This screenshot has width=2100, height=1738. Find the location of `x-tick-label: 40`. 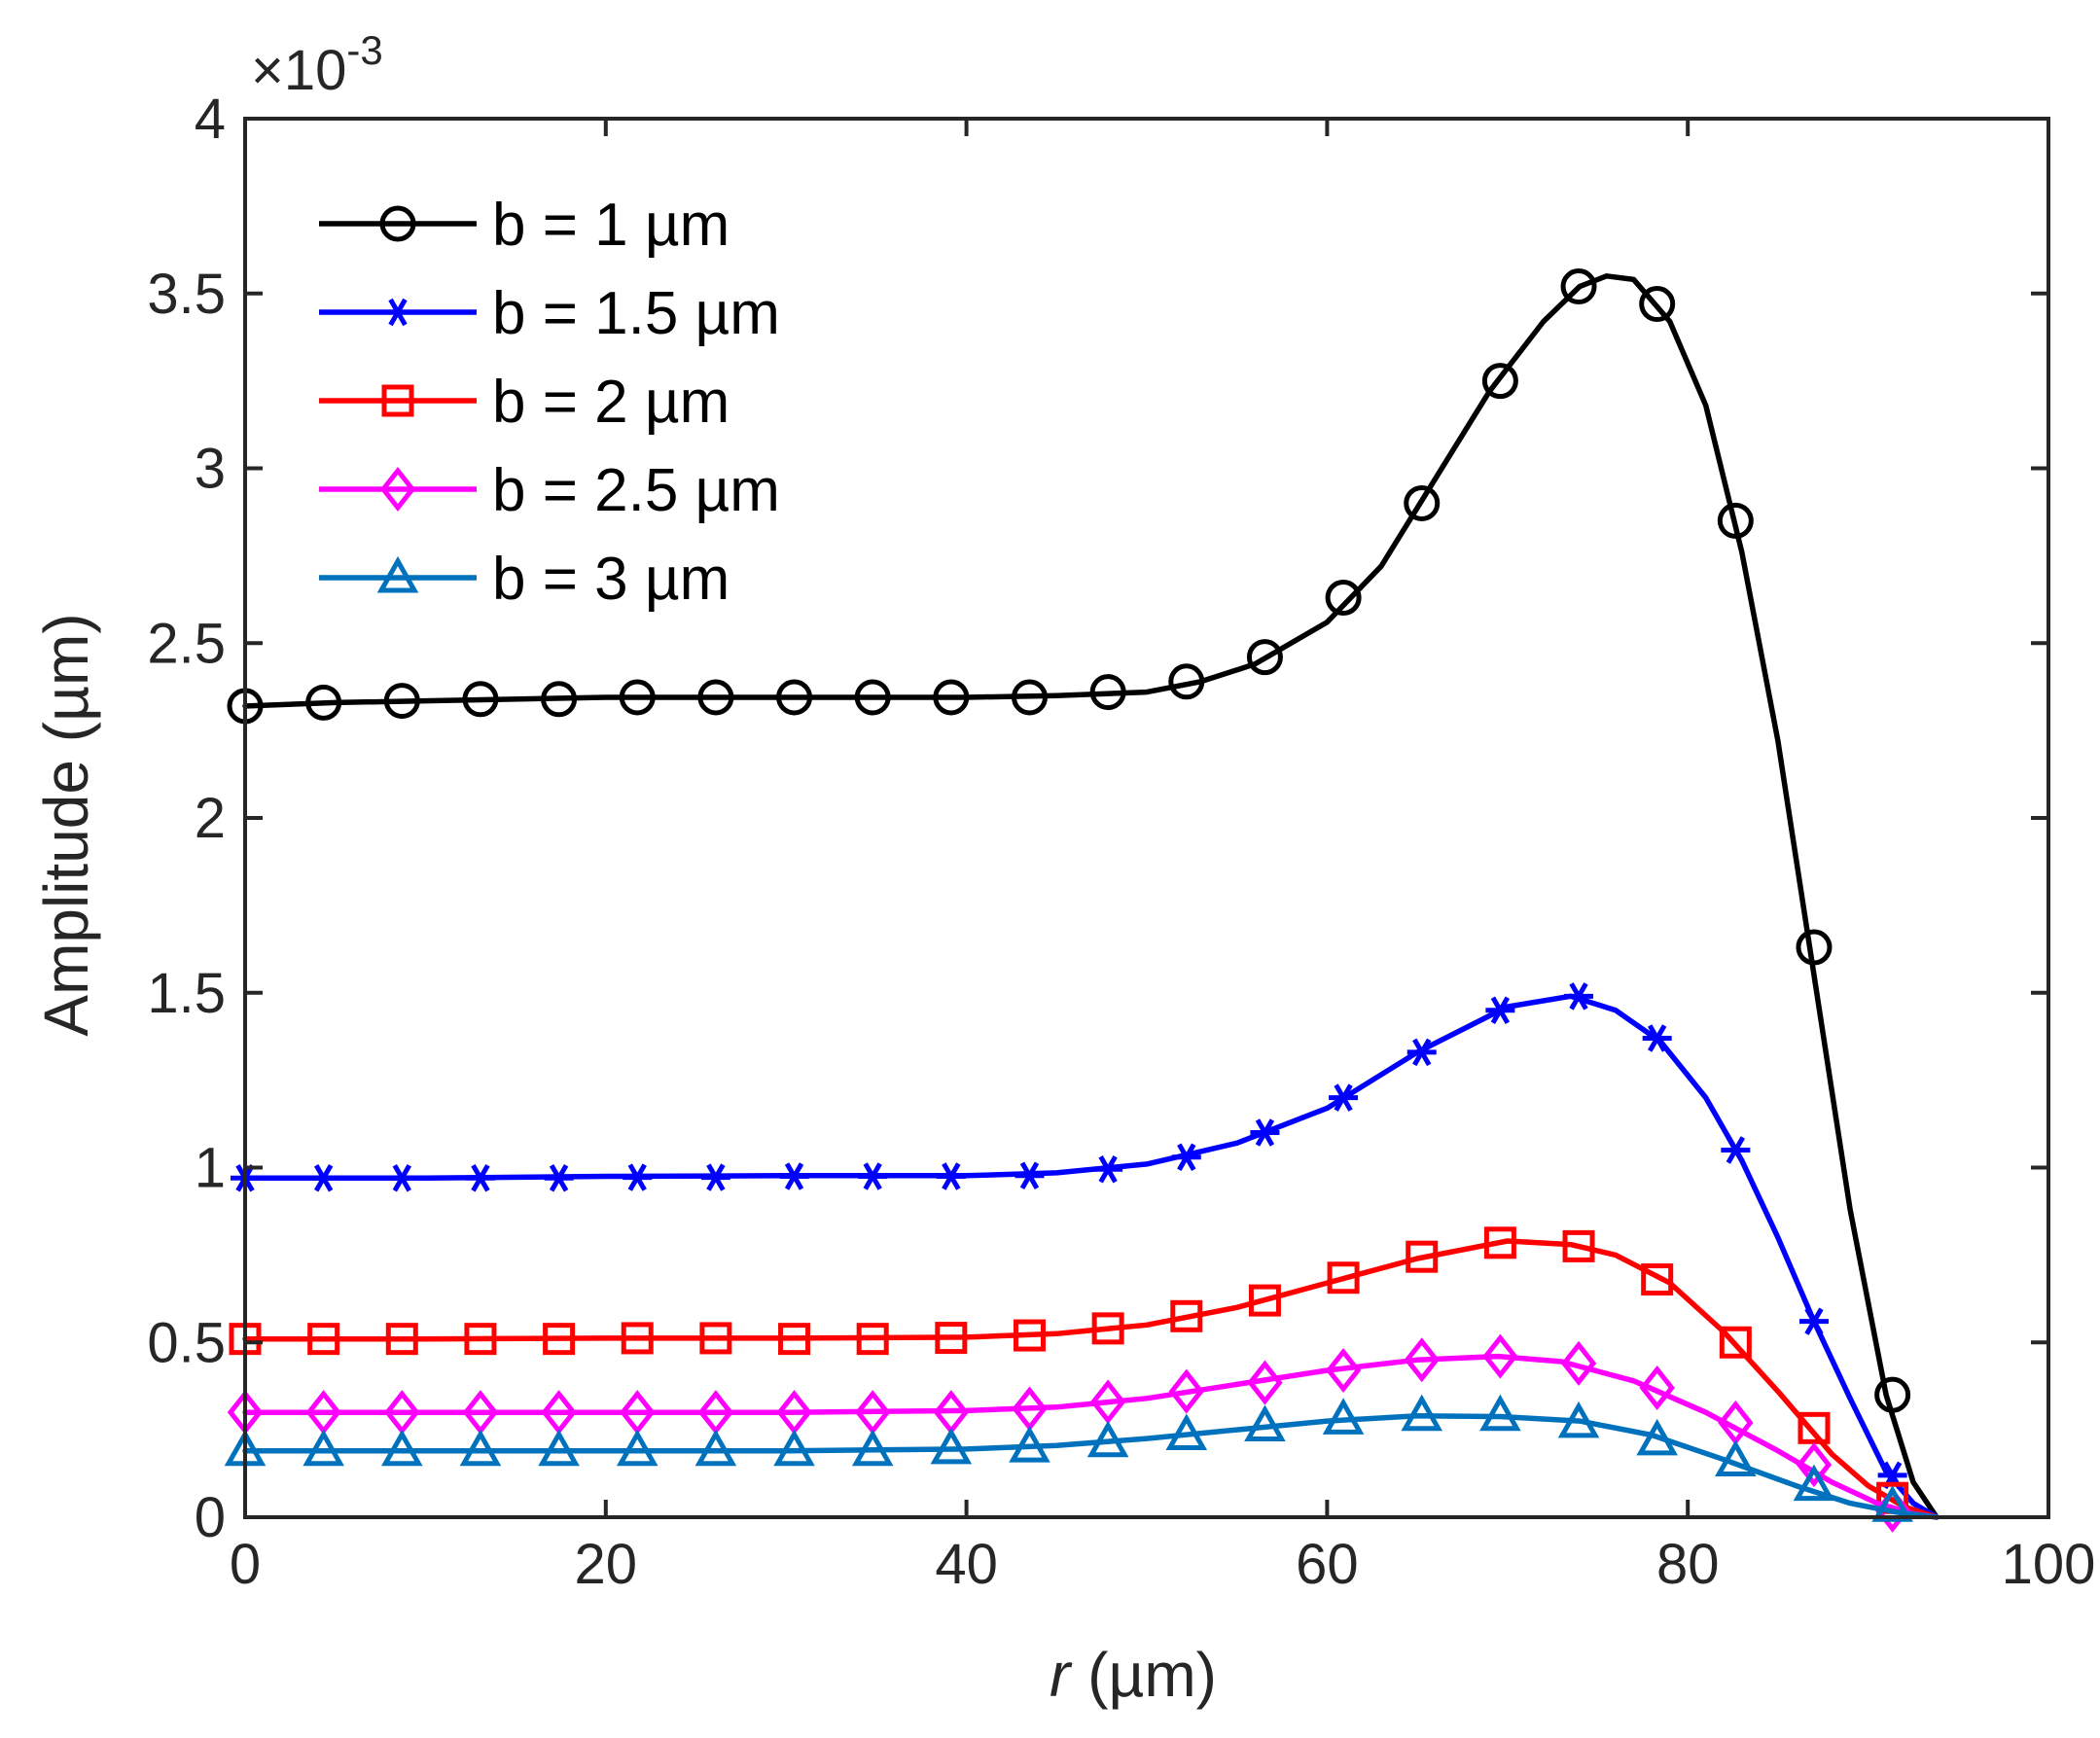

x-tick-label: 40 is located at coordinates (967, 1565).